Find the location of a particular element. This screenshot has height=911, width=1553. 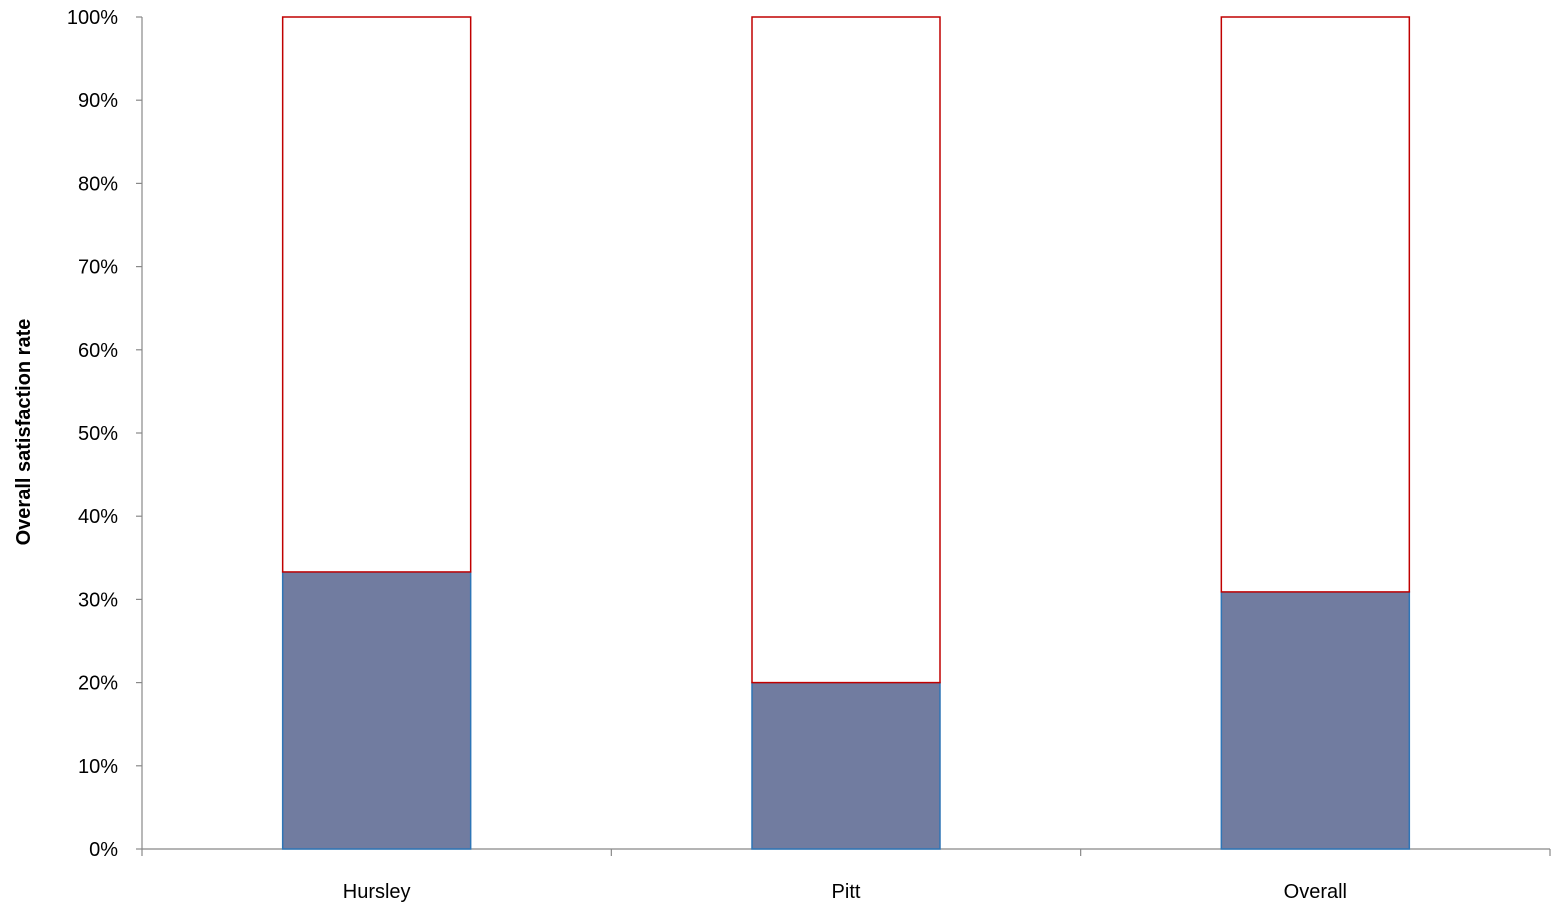

y-tick-label: 50% is located at coordinates (98, 434).